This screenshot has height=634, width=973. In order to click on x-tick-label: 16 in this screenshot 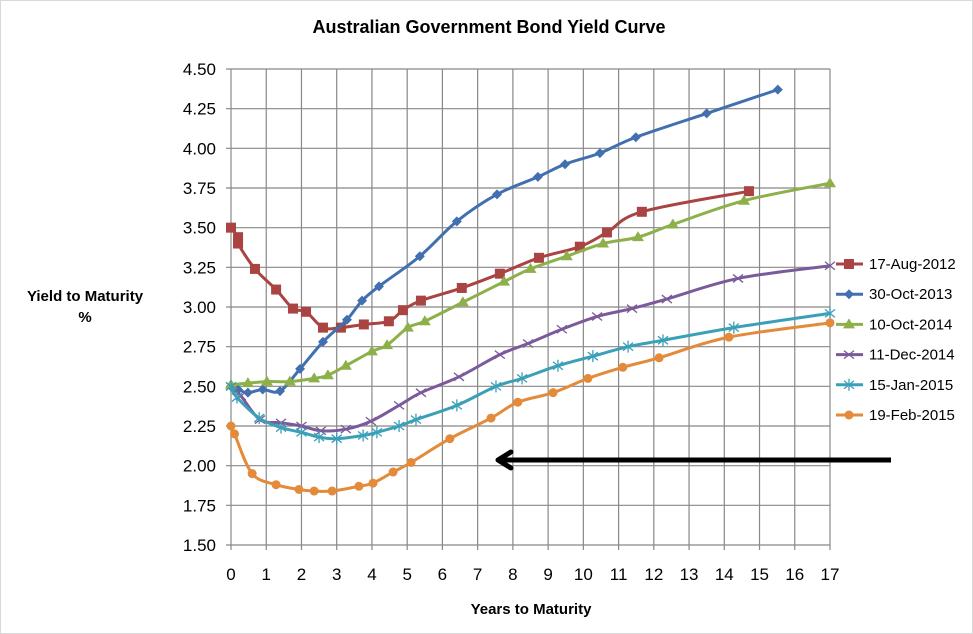, I will do `click(794, 574)`.